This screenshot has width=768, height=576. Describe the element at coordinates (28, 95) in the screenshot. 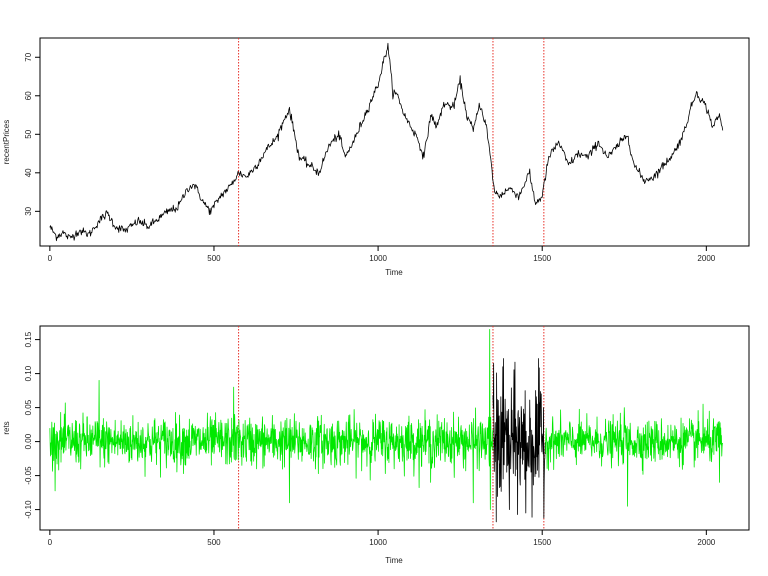

I see `y-tick-label: 60` at that location.